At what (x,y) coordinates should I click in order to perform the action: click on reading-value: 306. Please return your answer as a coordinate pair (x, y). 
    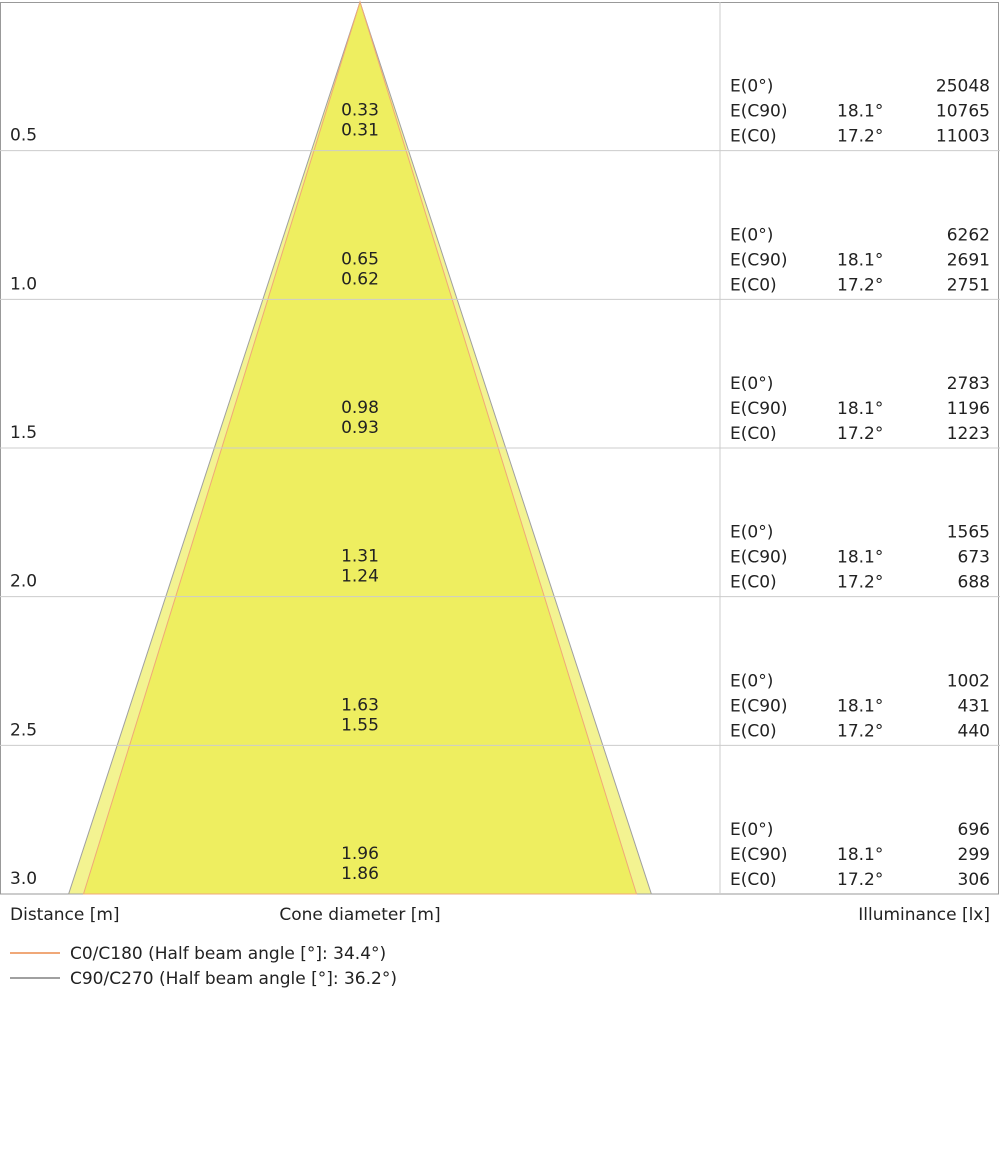
    Looking at the image, I should click on (974, 880).